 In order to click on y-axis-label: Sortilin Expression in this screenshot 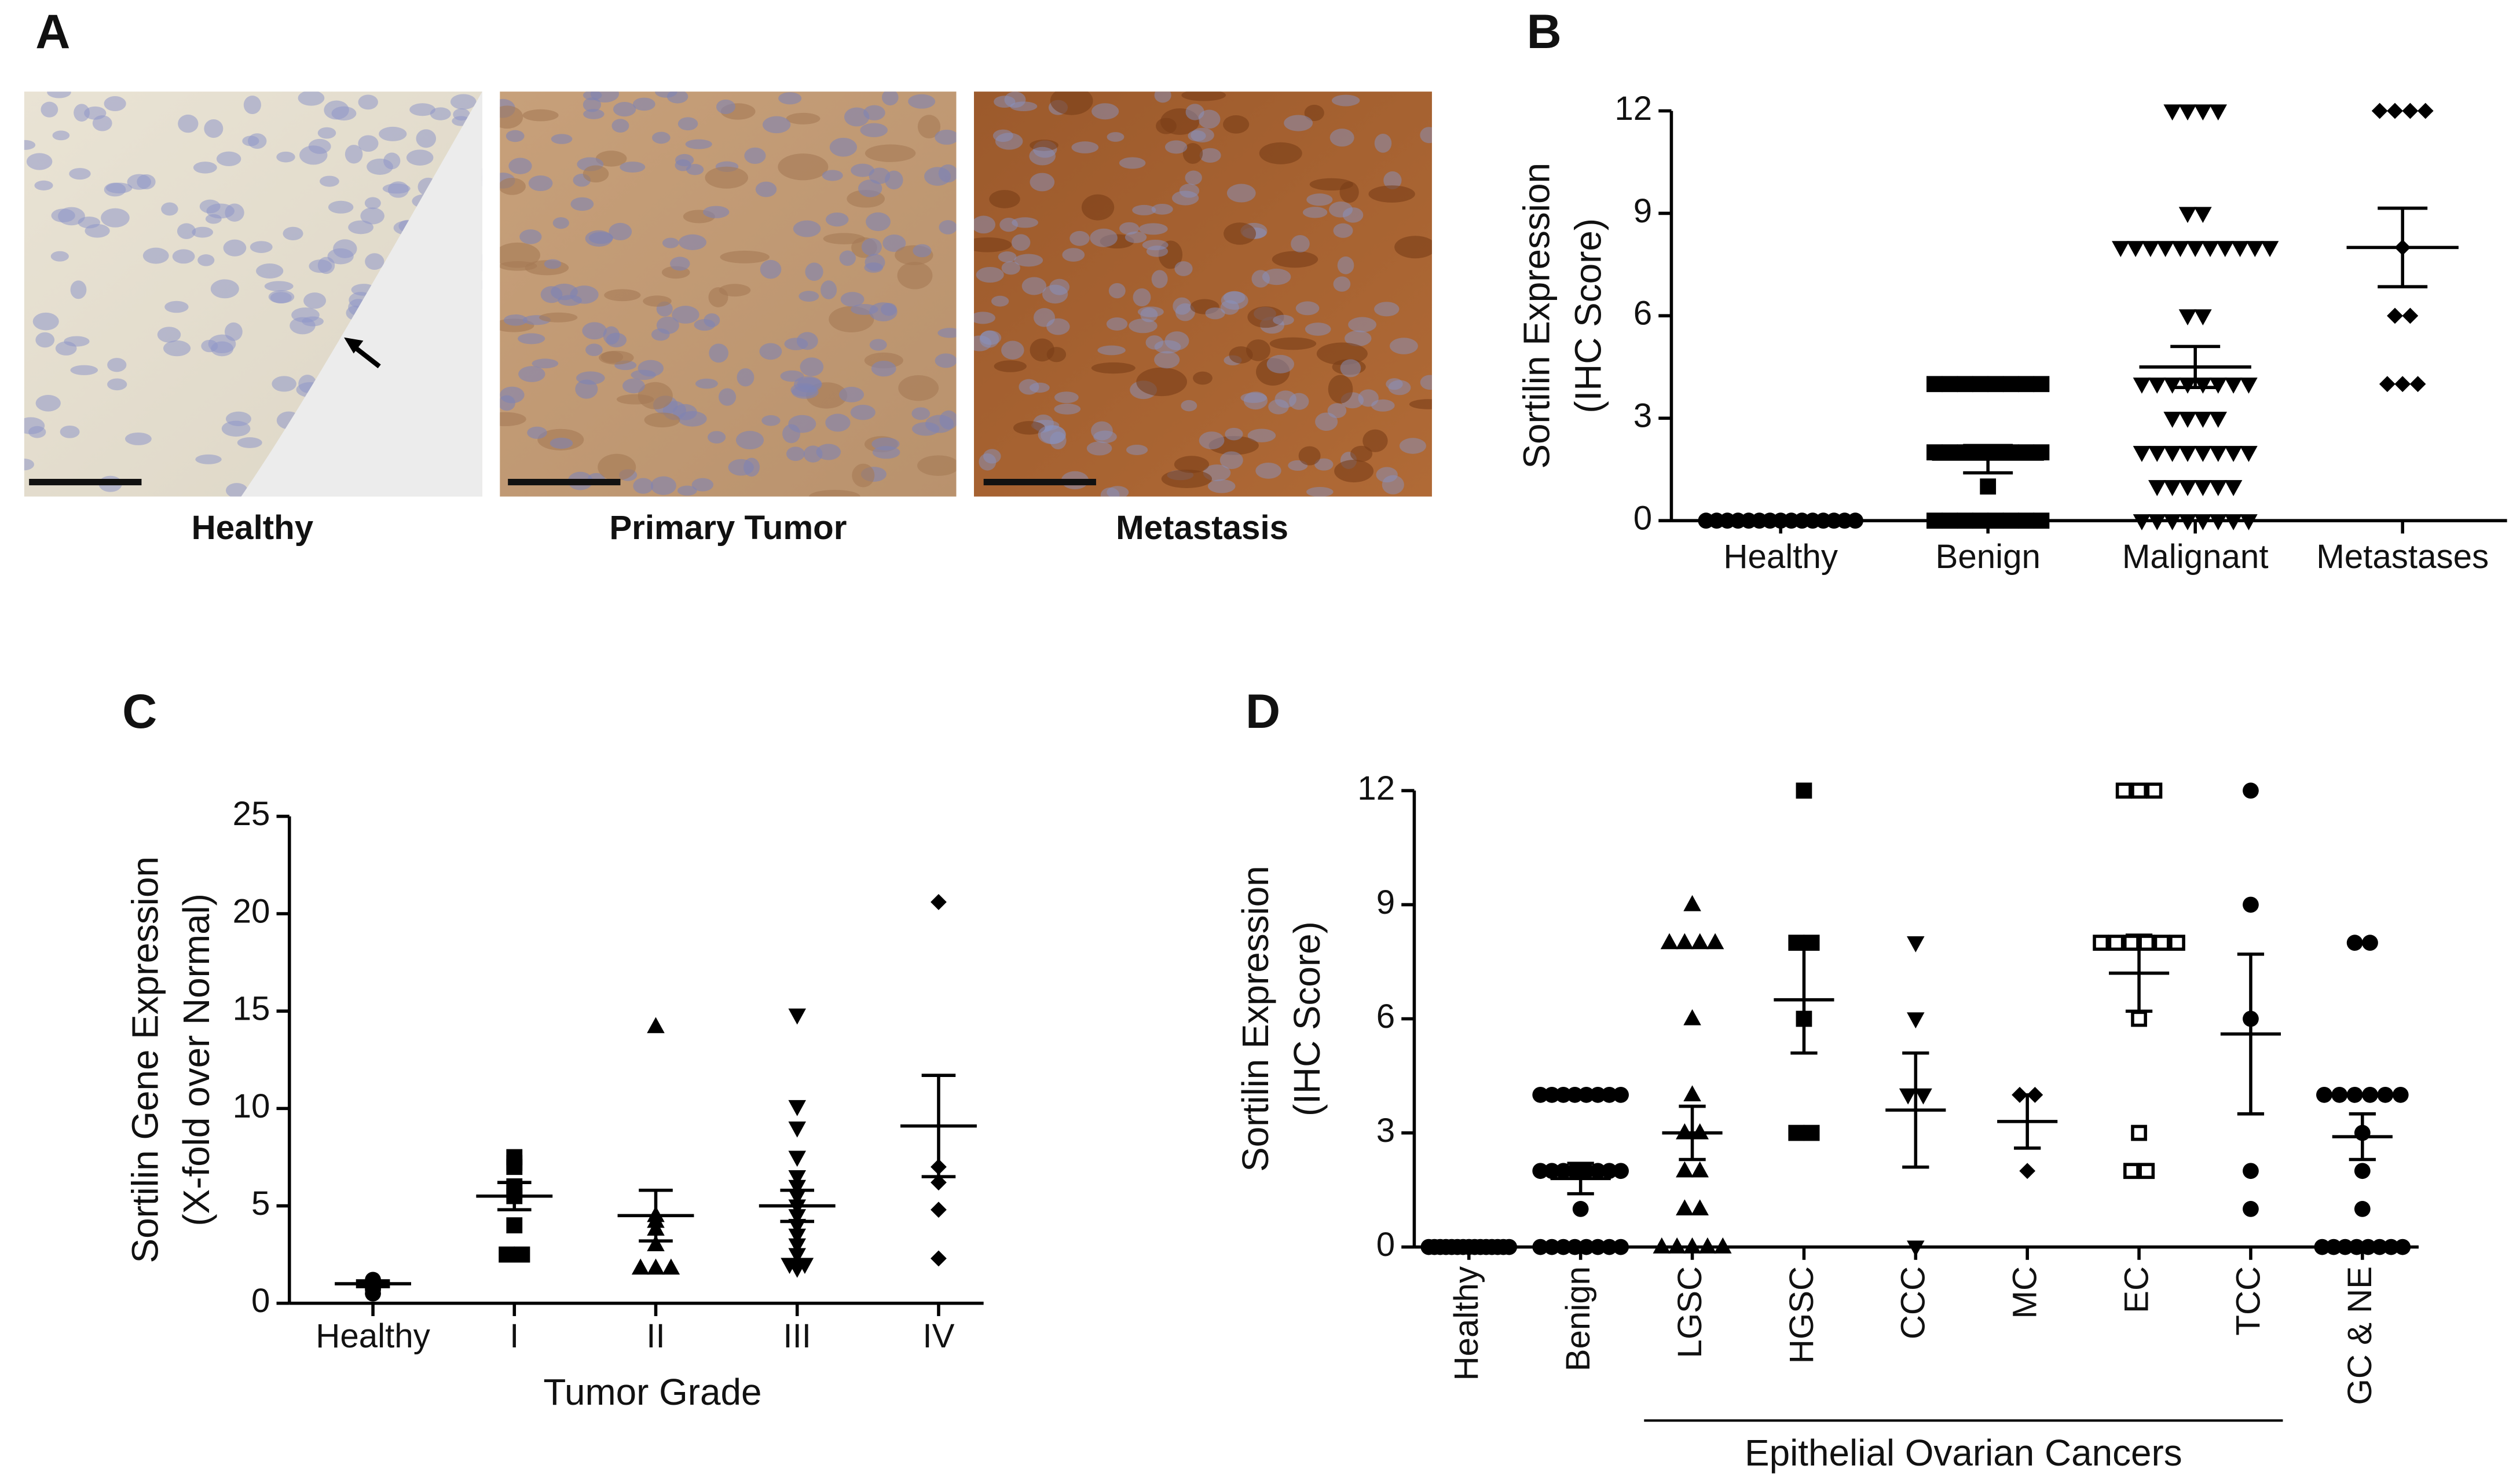, I will do `click(1256, 1019)`.